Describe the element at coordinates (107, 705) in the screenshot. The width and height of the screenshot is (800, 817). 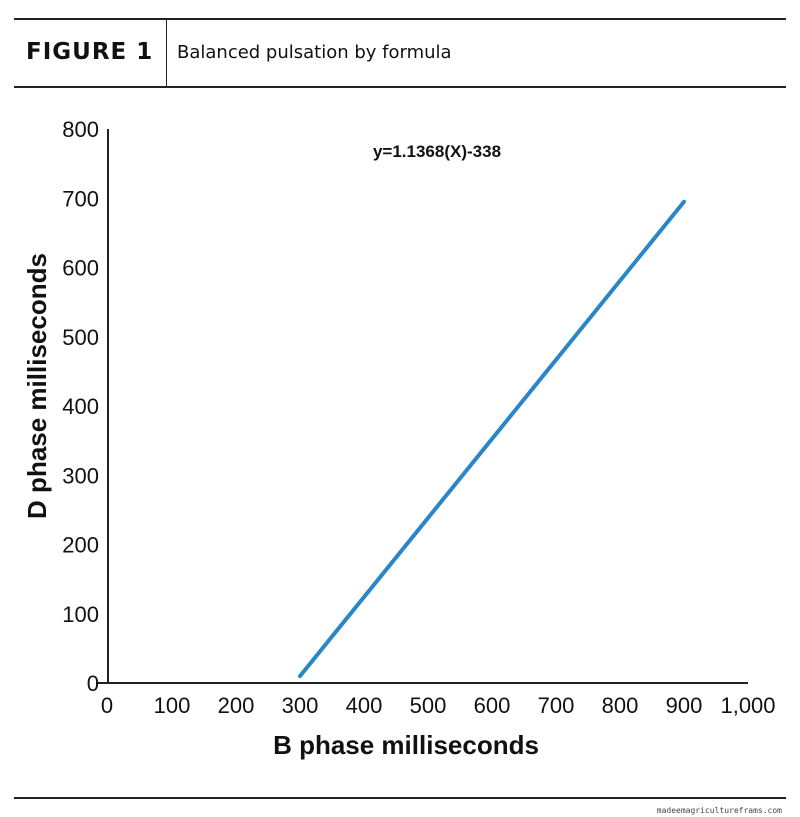
I see `x-tick-label: 0` at that location.